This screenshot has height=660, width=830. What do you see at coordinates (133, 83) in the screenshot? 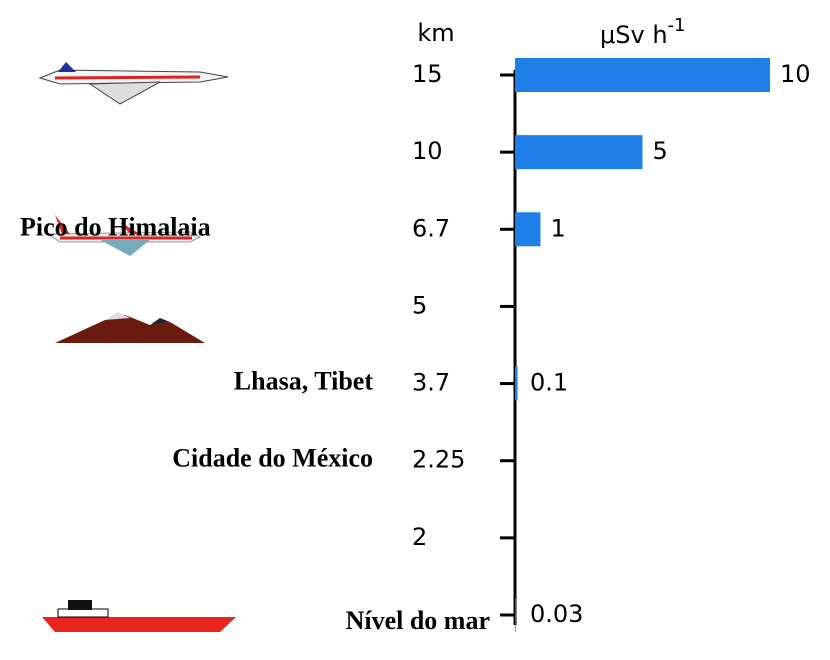
I see `concorde-icon` at bounding box center [133, 83].